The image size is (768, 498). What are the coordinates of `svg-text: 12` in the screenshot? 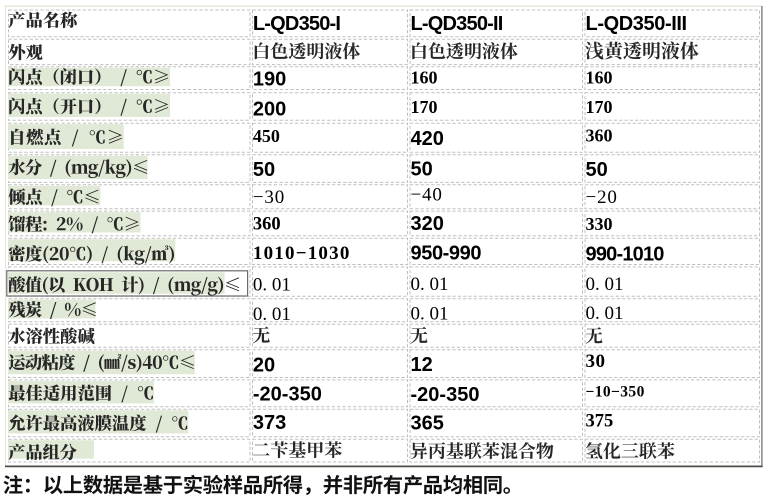 It's located at (422, 365).